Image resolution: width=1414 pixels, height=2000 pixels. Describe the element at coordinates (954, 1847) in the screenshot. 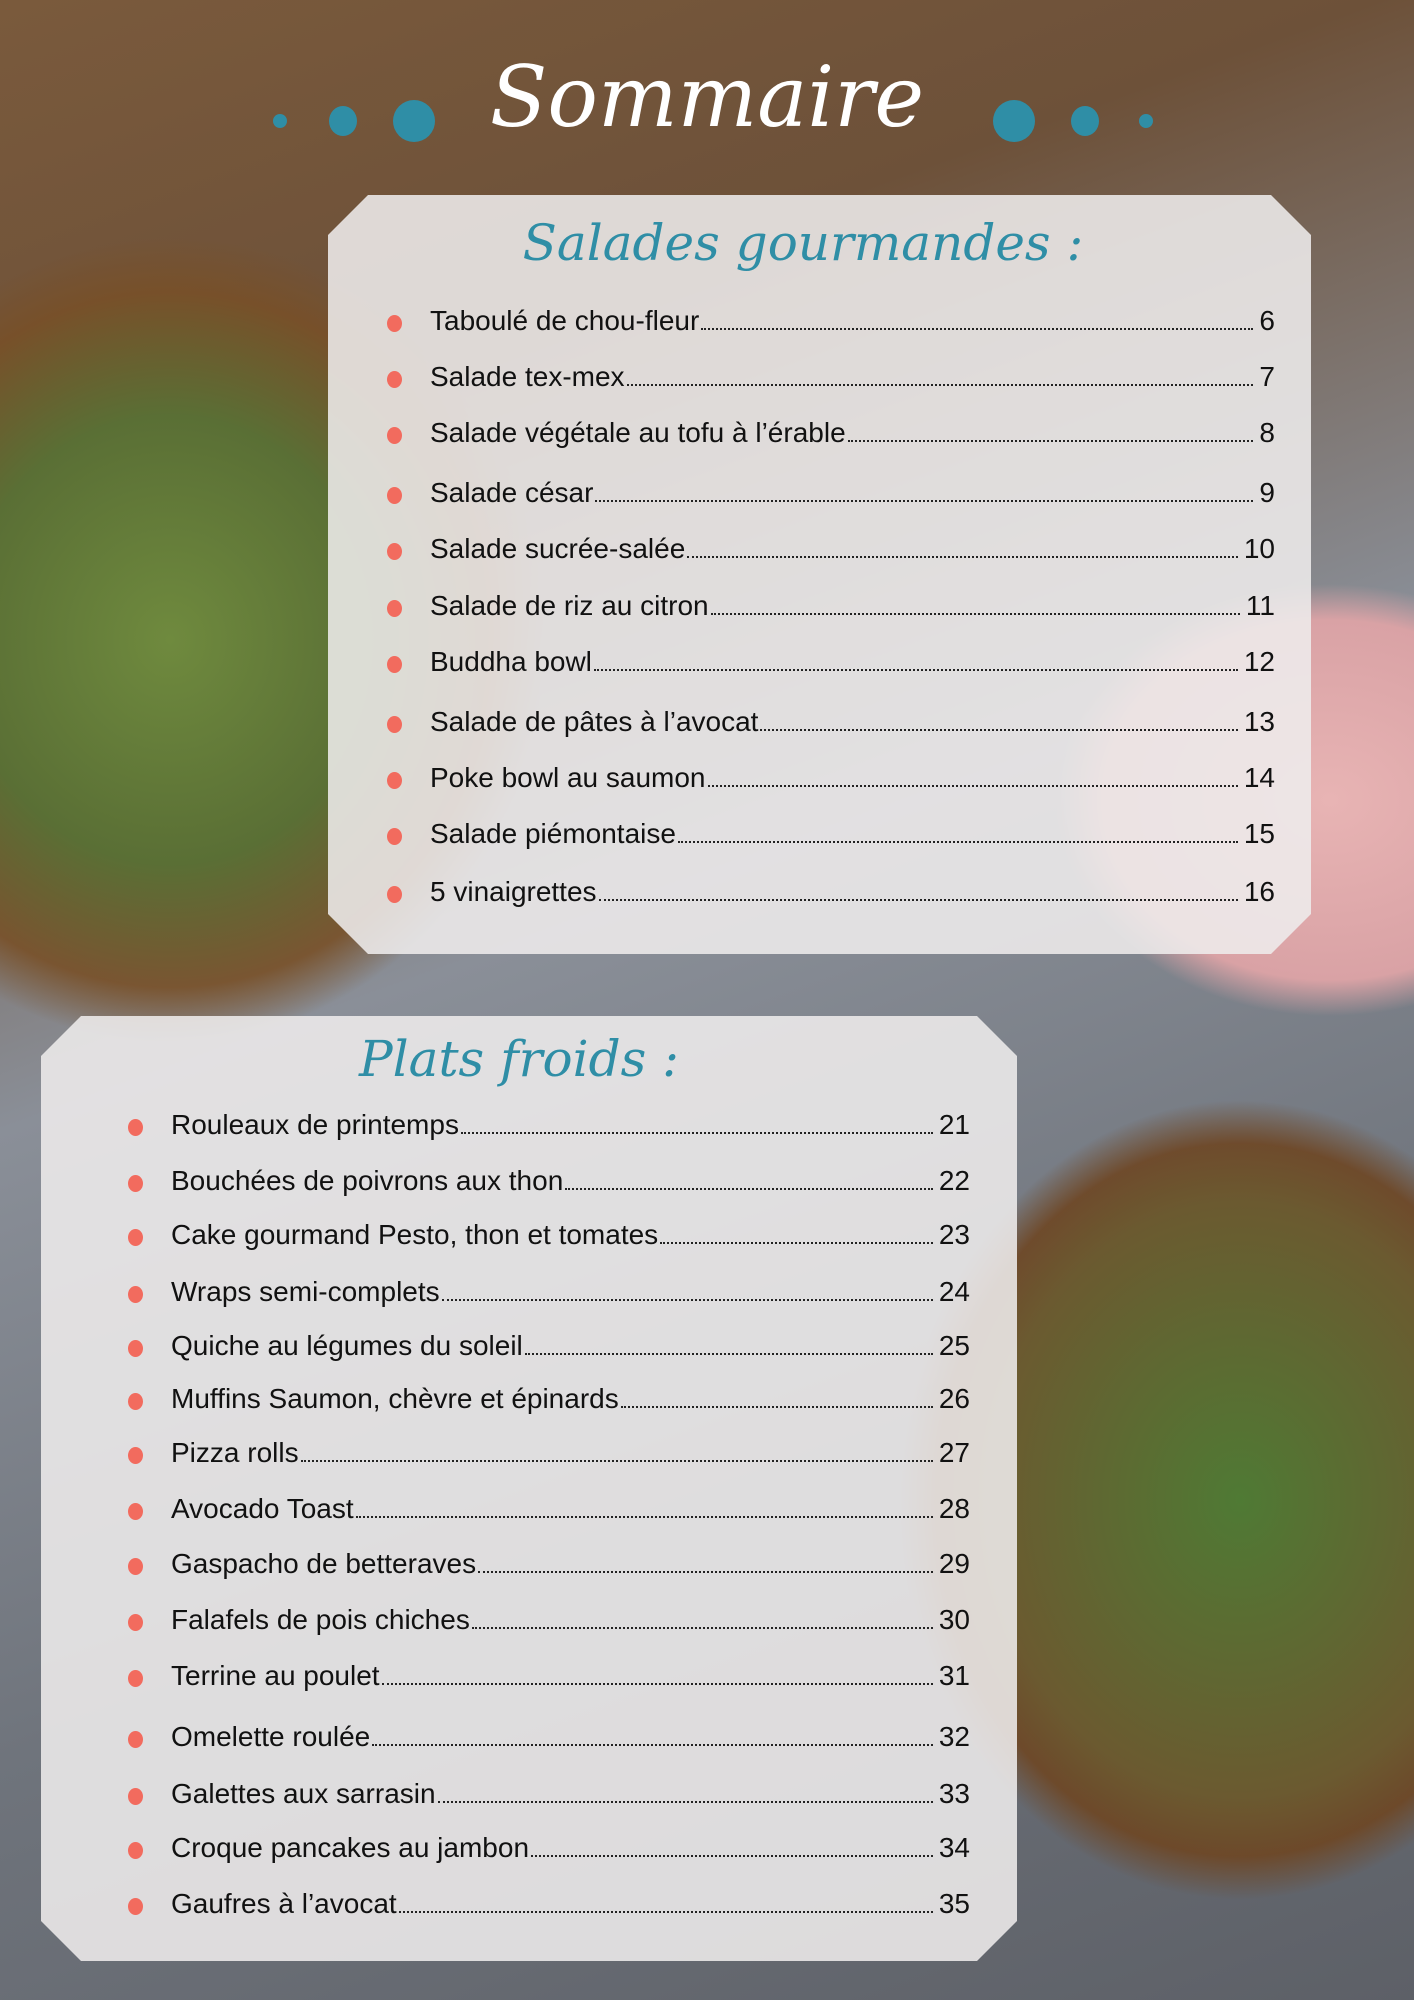

I see `toc-entry-page: 34` at that location.